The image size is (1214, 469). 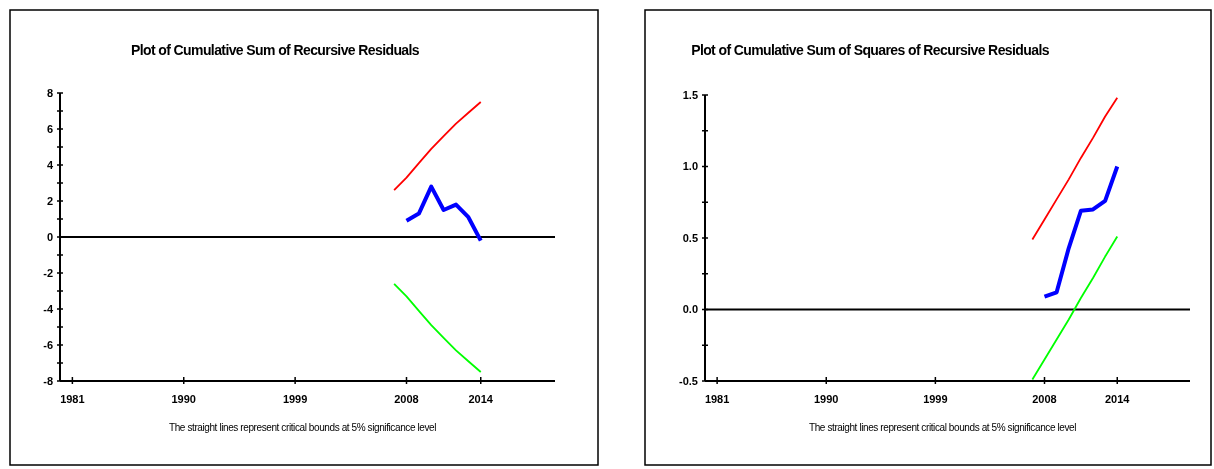 I want to click on y-tick-label: 8, so click(x=49, y=92).